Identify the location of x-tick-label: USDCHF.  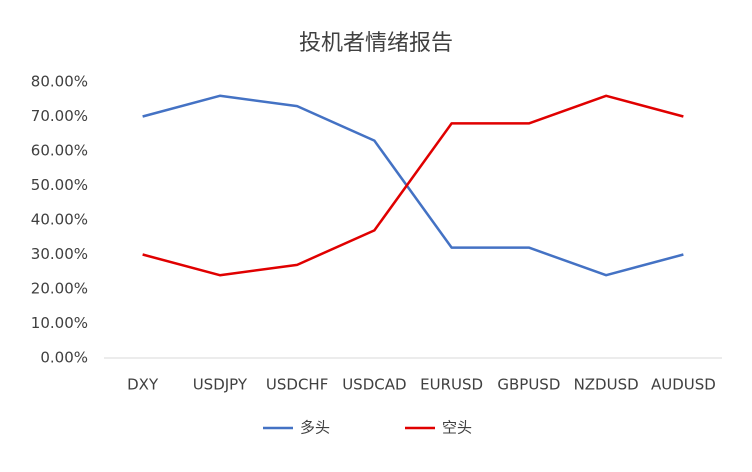
(297, 385).